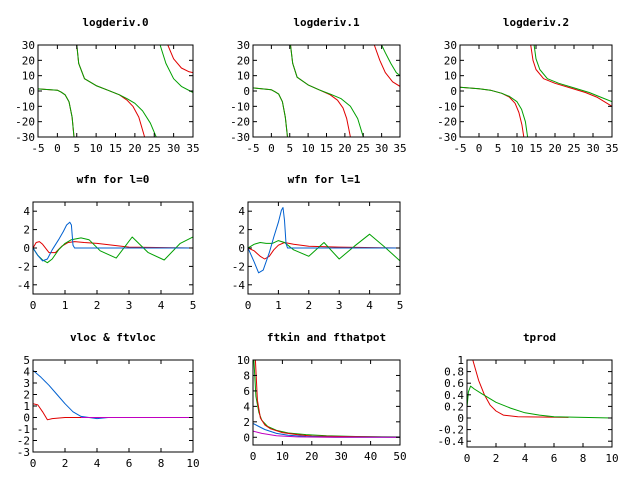 This screenshot has height=480, width=640. Describe the element at coordinates (243, 60) in the screenshot. I see `y-tick-label: 20` at that location.